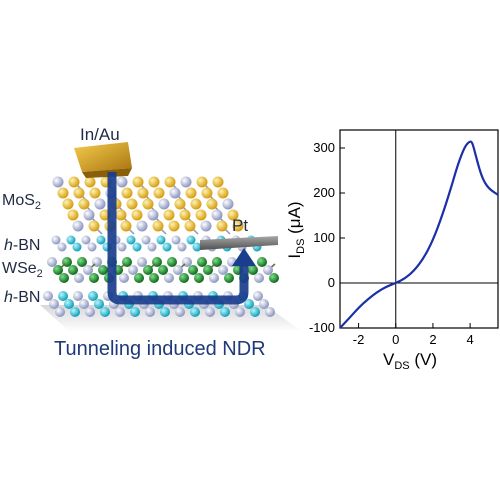  Describe the element at coordinates (324, 147) in the screenshot. I see `y-tick-label: 300` at that location.